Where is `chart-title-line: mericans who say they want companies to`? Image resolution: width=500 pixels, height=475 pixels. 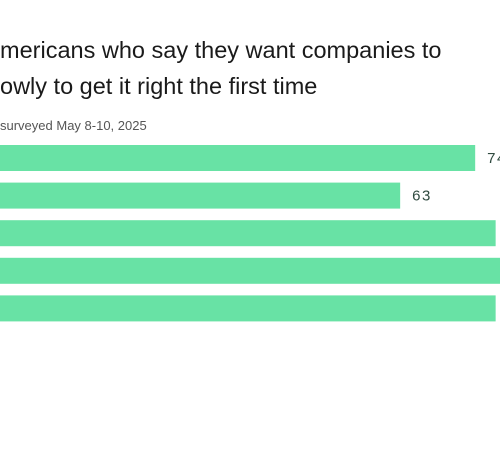
chart-title-line: mericans who say they want companies to is located at coordinates (221, 50).